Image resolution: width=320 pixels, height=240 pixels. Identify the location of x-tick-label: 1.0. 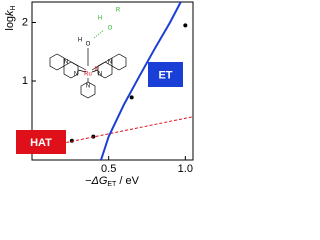
(185, 169).